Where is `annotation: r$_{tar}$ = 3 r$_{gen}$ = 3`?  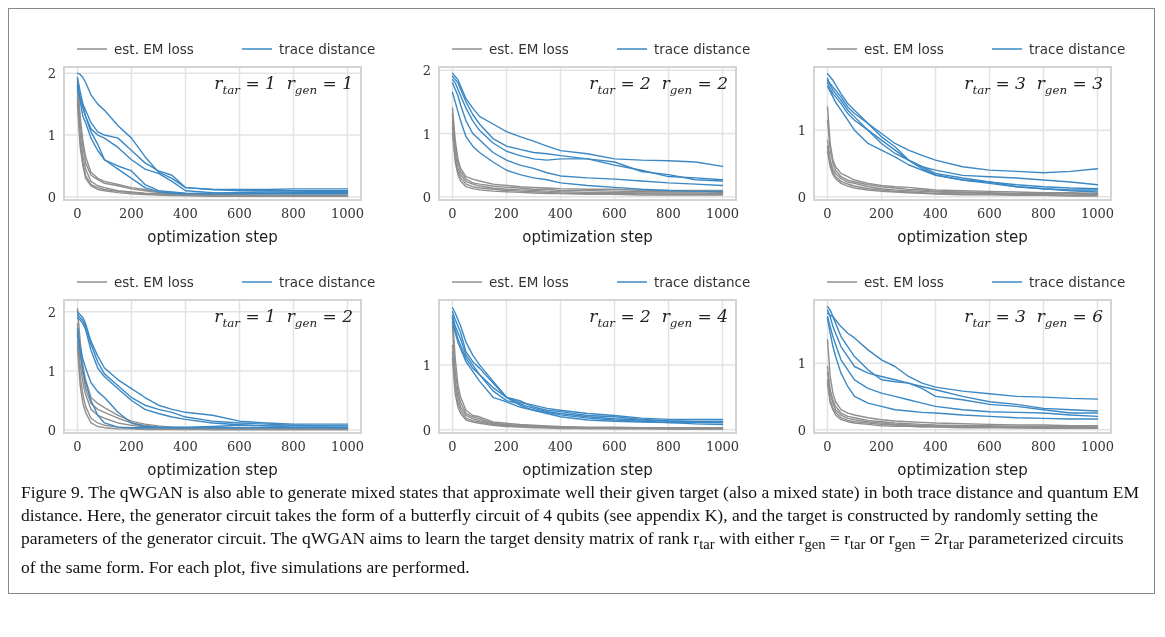 annotation: r$_{tar}$ = 3 r$_{gen}$ = 3 is located at coordinates (1033, 85).